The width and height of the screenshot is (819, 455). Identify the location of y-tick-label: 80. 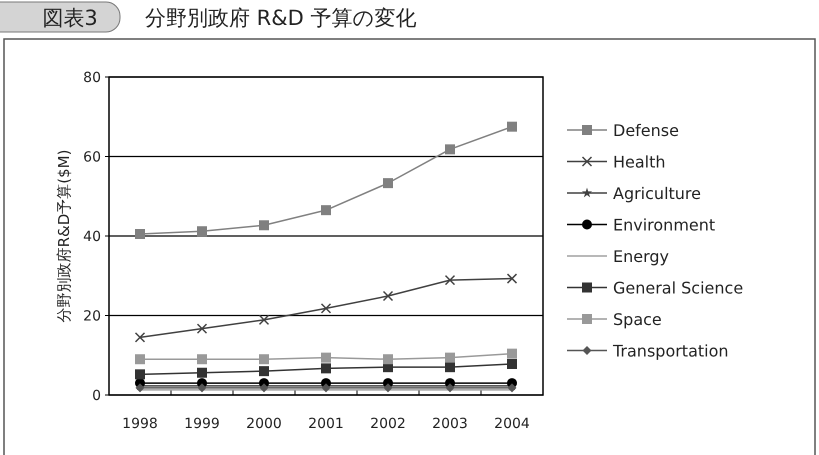
(92, 78).